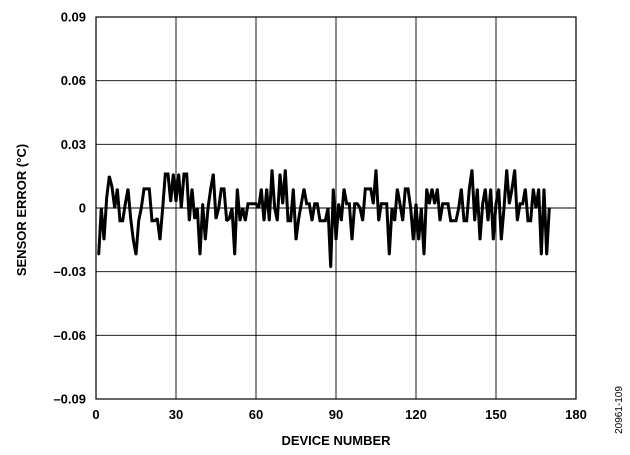 Image resolution: width=630 pixels, height=455 pixels. Describe the element at coordinates (336, 440) in the screenshot. I see `x-axis-title: DEVICE NUMBER` at that location.